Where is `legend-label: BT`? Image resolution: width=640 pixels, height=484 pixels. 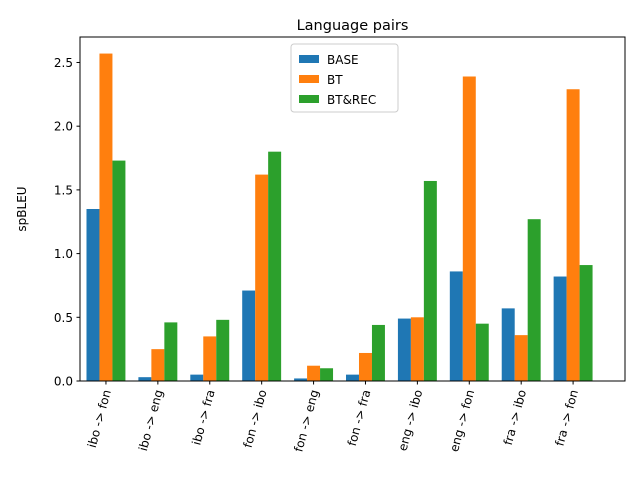
legend-label: BT is located at coordinates (335, 80).